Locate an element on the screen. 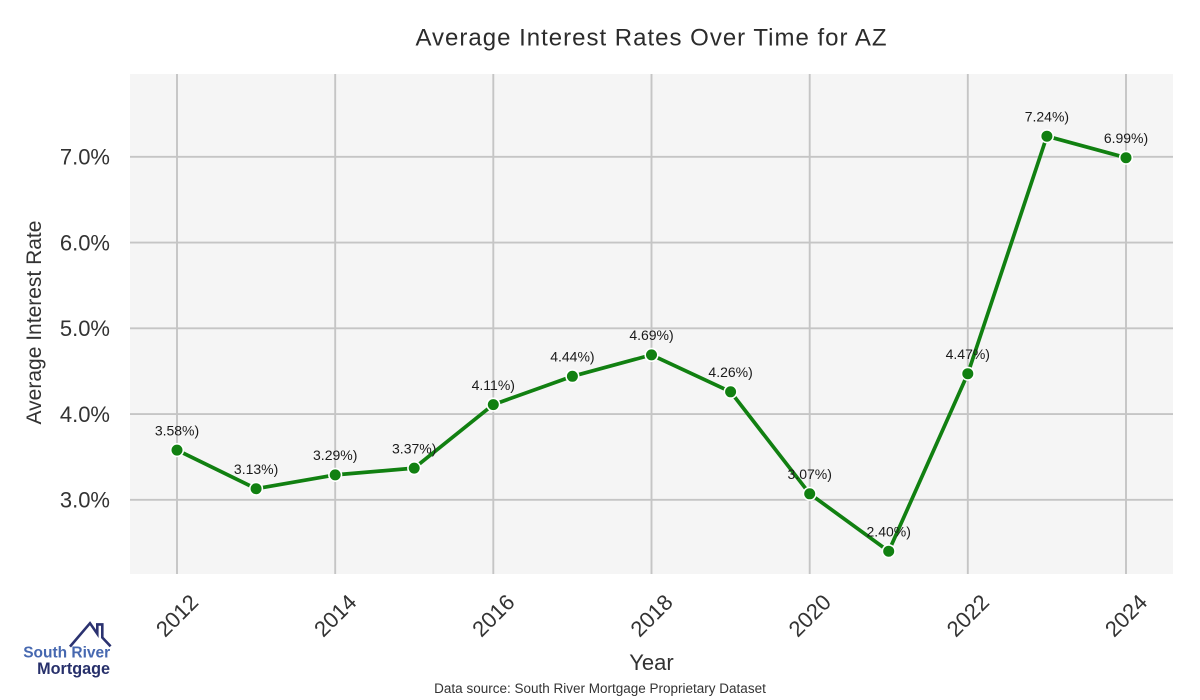 Image resolution: width=1200 pixels, height=700 pixels. svg-text: 3.37%) is located at coordinates (414, 448).